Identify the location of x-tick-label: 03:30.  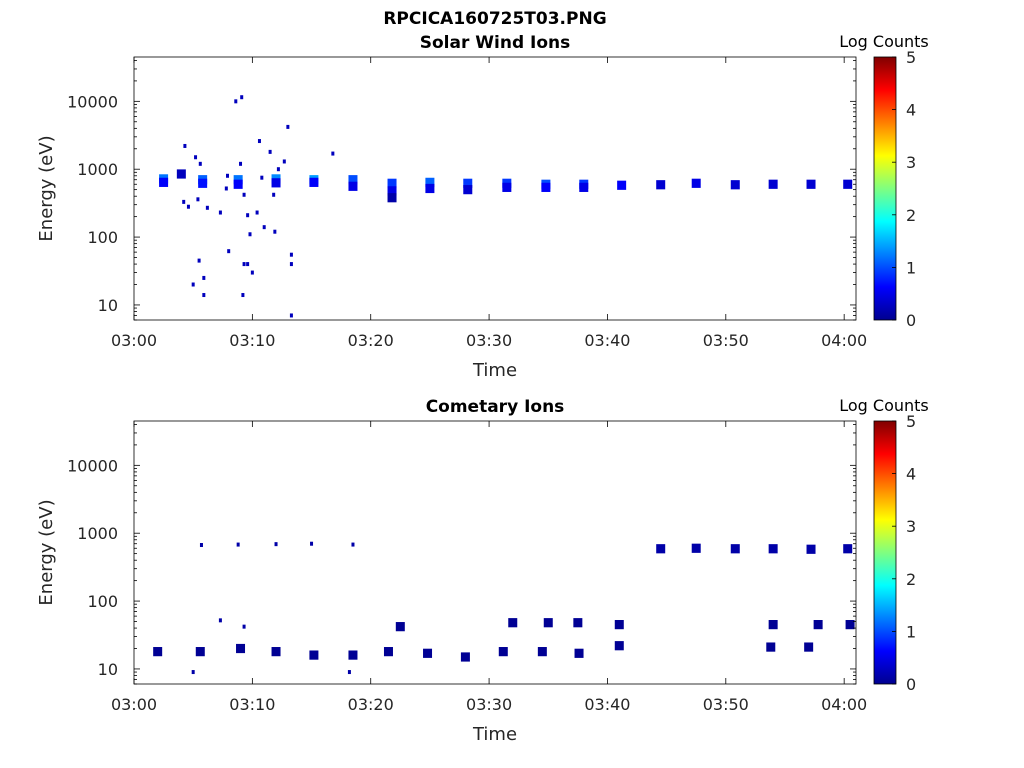
(489, 704).